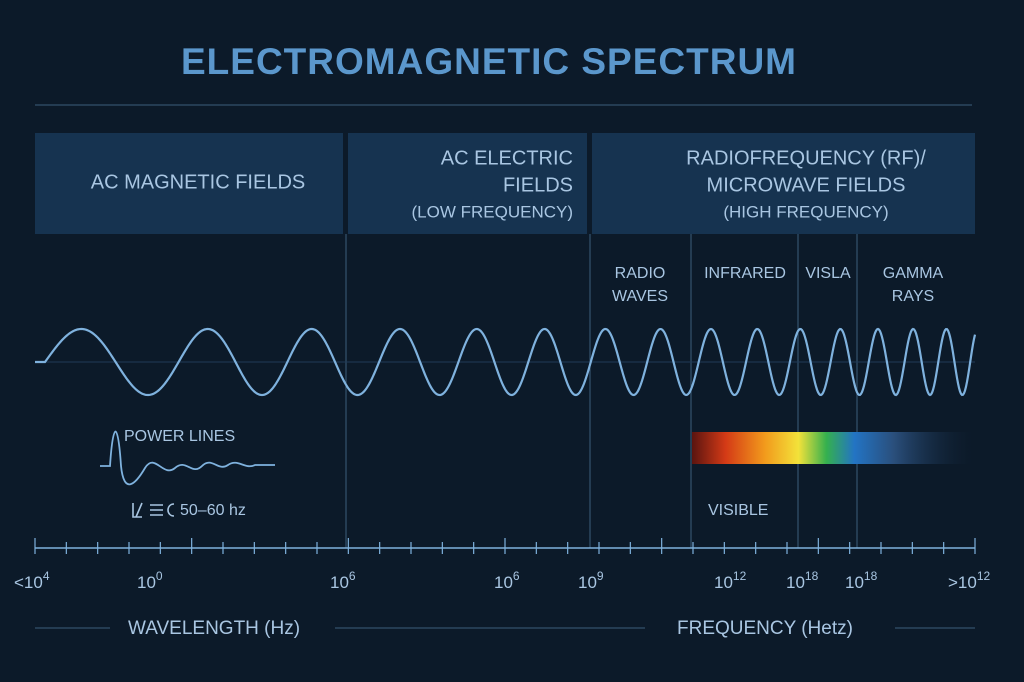  I want to click on band-label: INFRARED, so click(745, 273).